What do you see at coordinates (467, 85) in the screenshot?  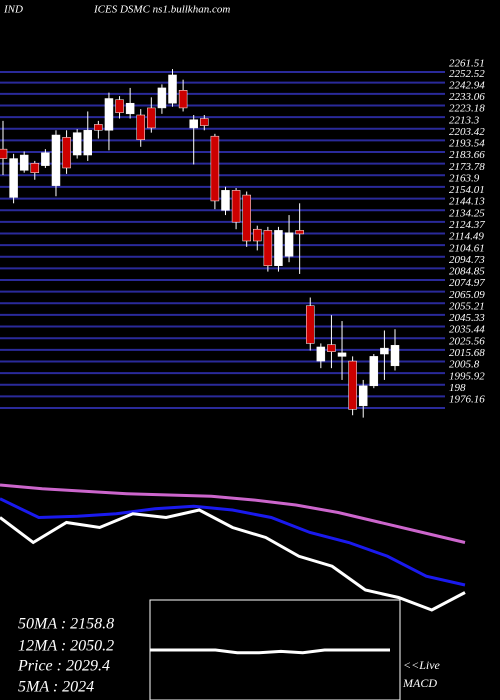 I see `y-tick-label: 2242.94` at bounding box center [467, 85].